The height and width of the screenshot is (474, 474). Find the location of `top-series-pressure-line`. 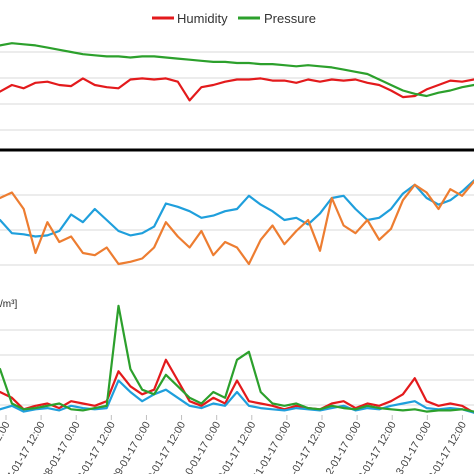

top-series-pressure-line is located at coordinates (237, 70).